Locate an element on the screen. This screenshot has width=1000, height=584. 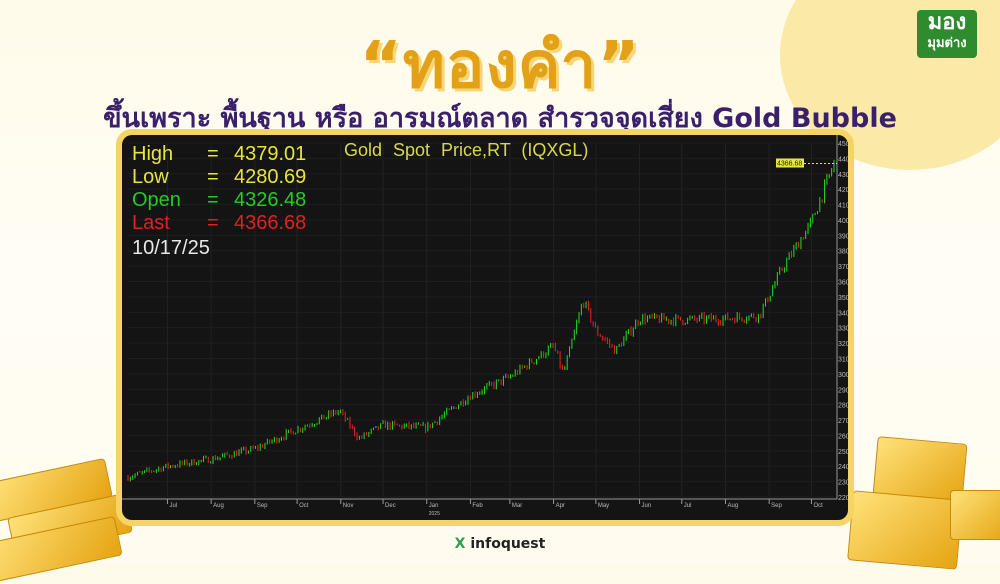
x-tick-label: Apr is located at coordinates (560, 506).